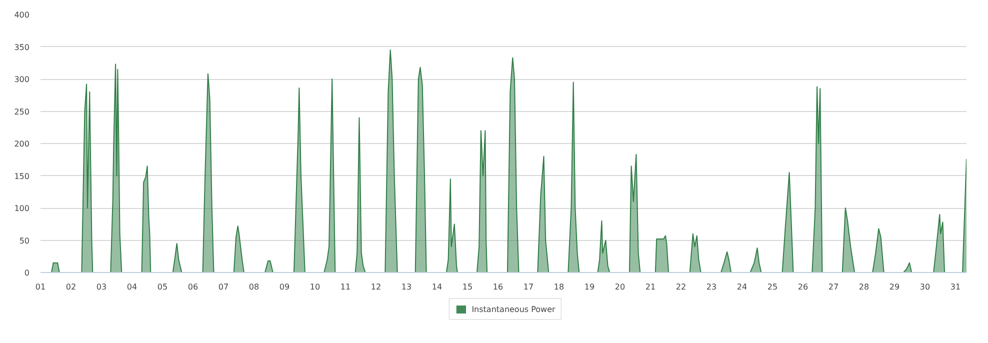  I want to click on x-tick-label: 14, so click(437, 287).